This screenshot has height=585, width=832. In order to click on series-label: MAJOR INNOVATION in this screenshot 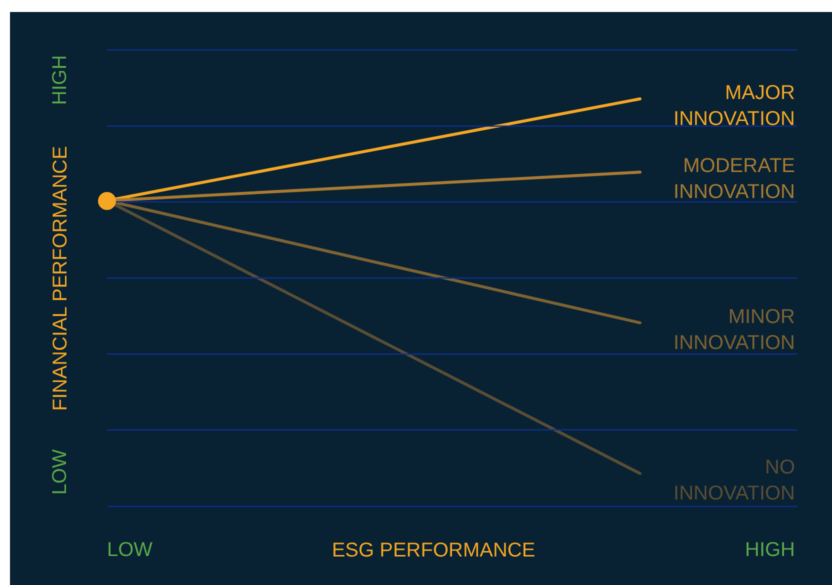, I will do `click(734, 106)`.